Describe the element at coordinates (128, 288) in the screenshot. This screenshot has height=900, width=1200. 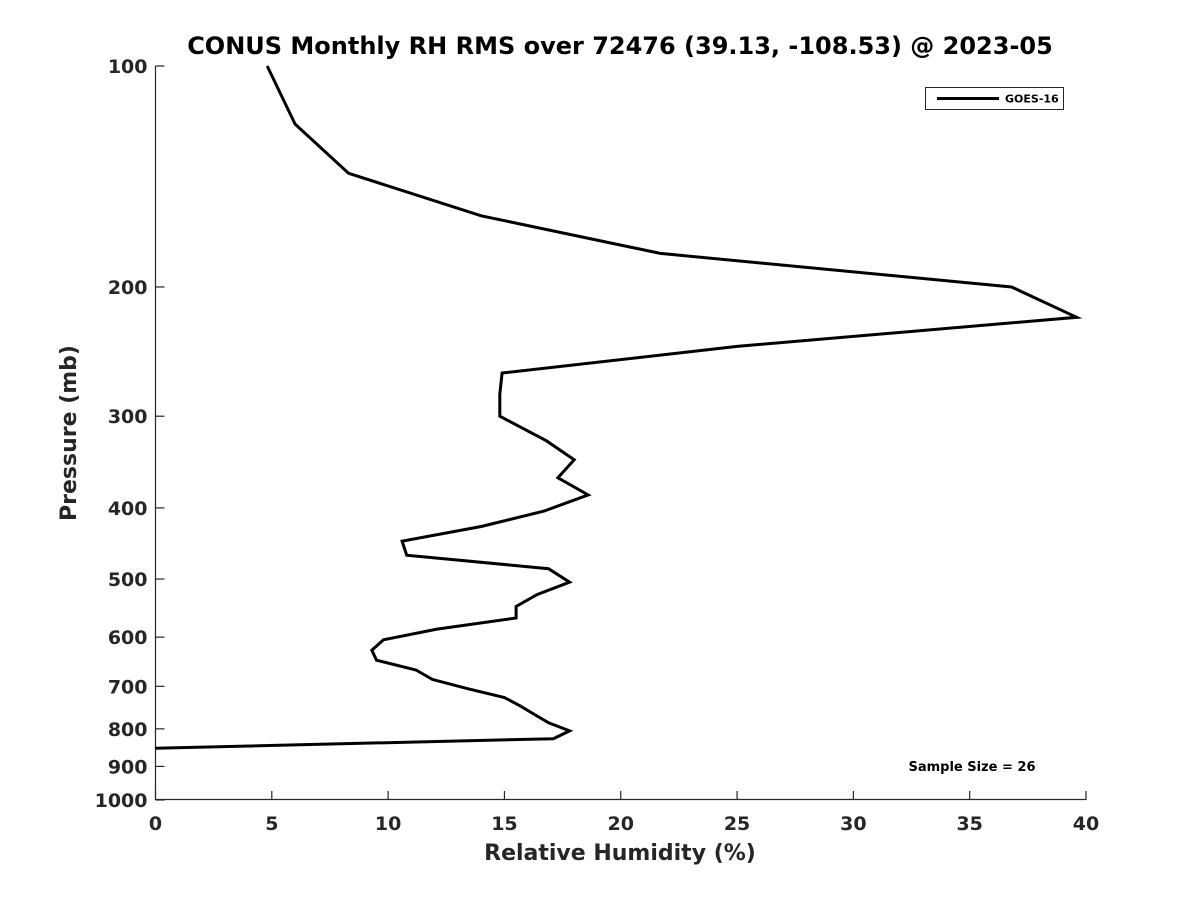
I see `y-tick-label: 200` at that location.